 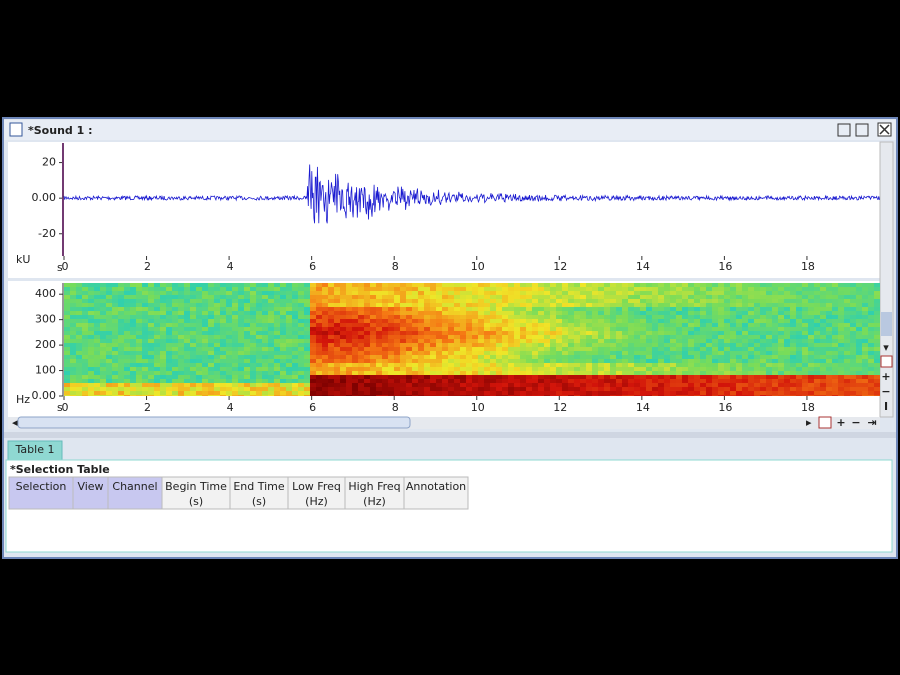 I want to click on vertical-scroll-thumb, so click(x=886, y=324).